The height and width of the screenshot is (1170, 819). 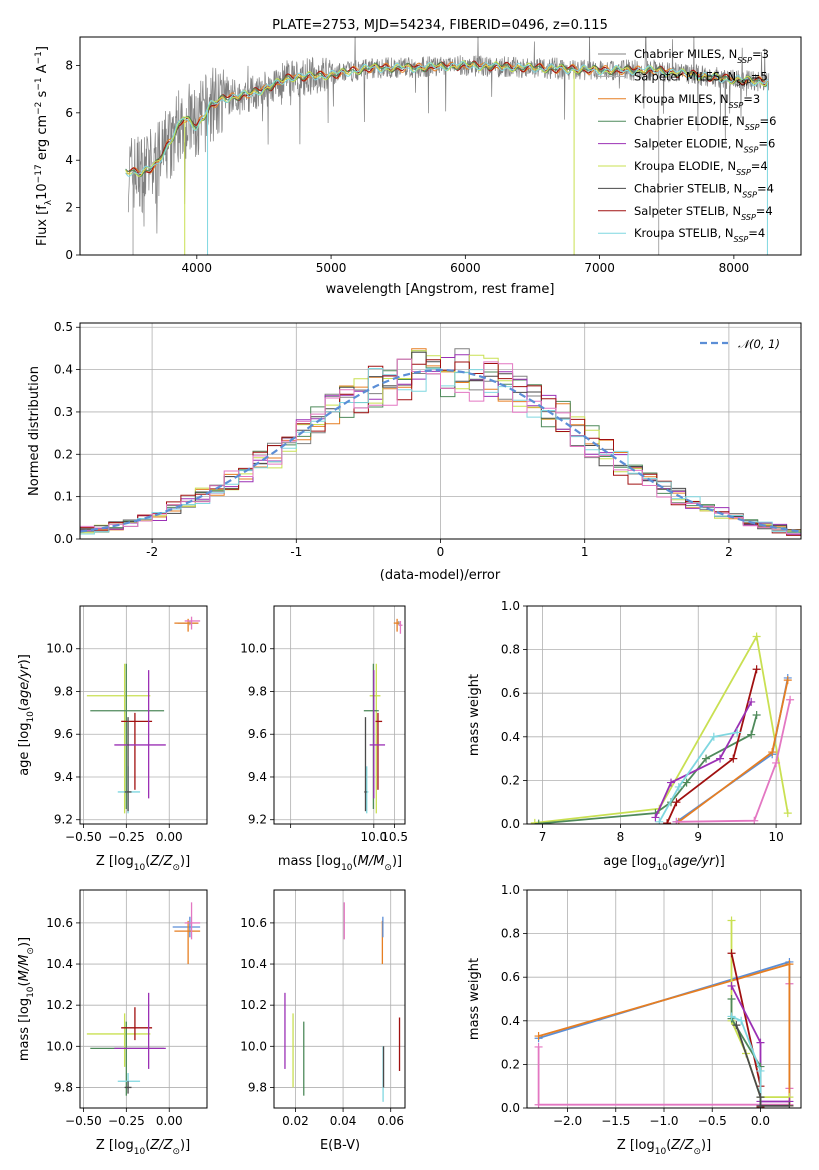 What do you see at coordinates (510, 934) in the screenshot?
I see `y-tick-label: 0.8` at bounding box center [510, 934].